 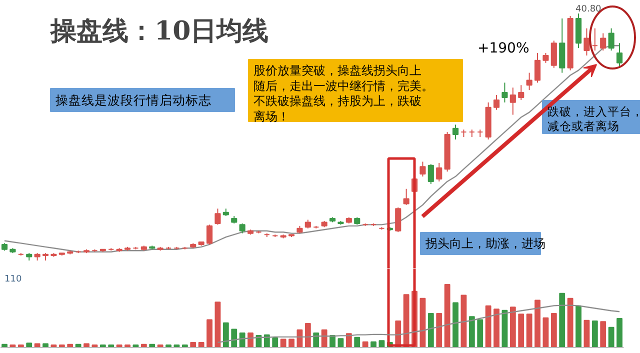 What do you see at coordinates (159, 31) in the screenshot?
I see `chart-title: 操盘线：10日均线` at bounding box center [159, 31].